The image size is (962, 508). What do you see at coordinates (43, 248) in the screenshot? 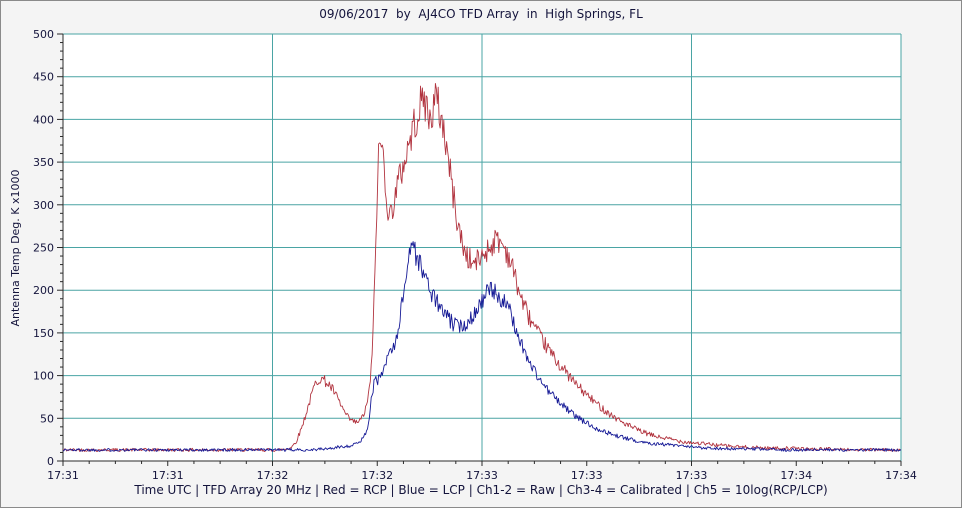
I see `y-tick-label: 250` at bounding box center [43, 248].